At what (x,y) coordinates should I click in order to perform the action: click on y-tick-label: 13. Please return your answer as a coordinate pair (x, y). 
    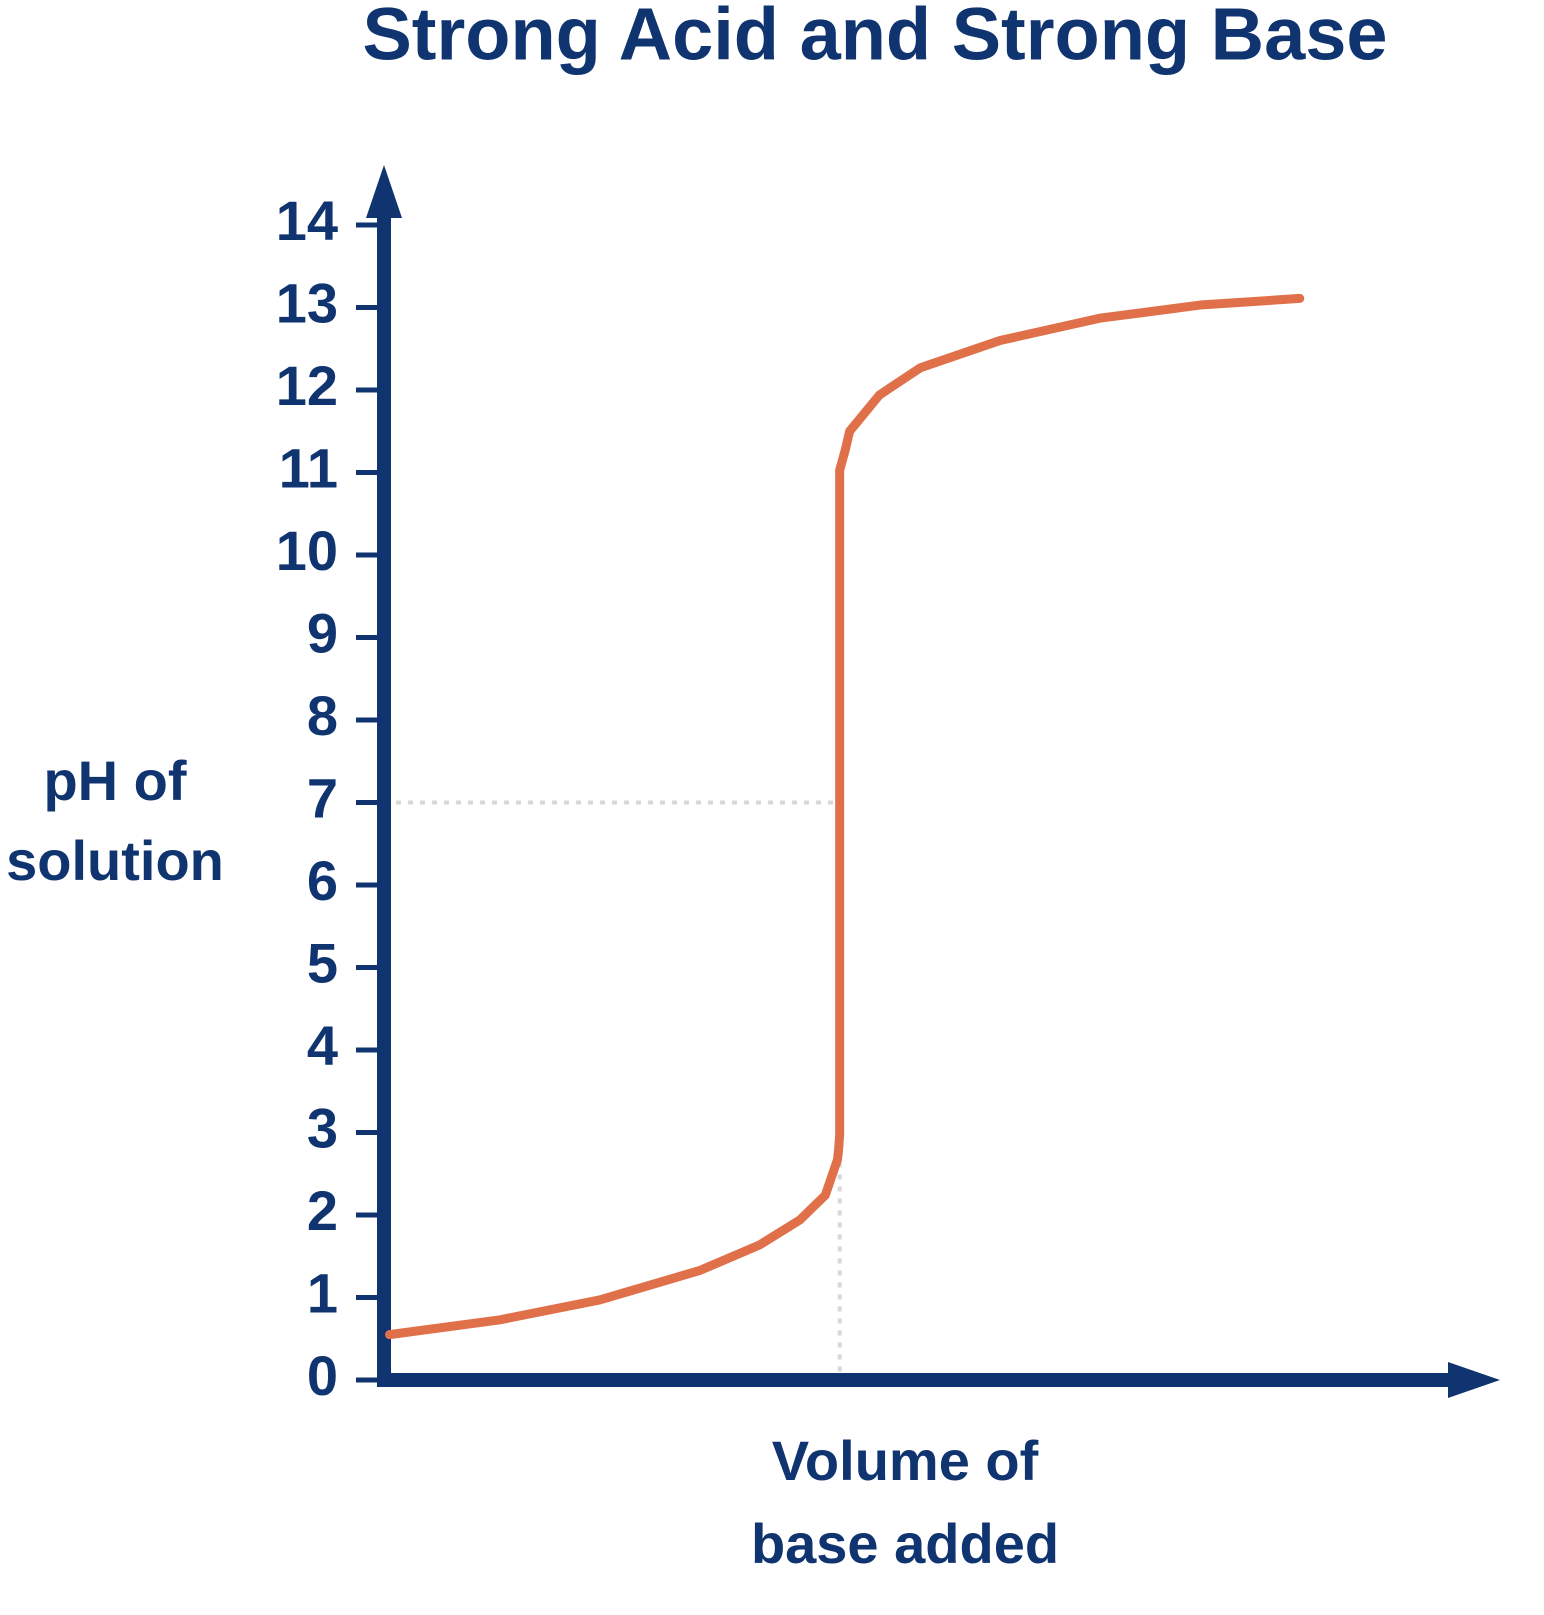
    Looking at the image, I should click on (307, 302).